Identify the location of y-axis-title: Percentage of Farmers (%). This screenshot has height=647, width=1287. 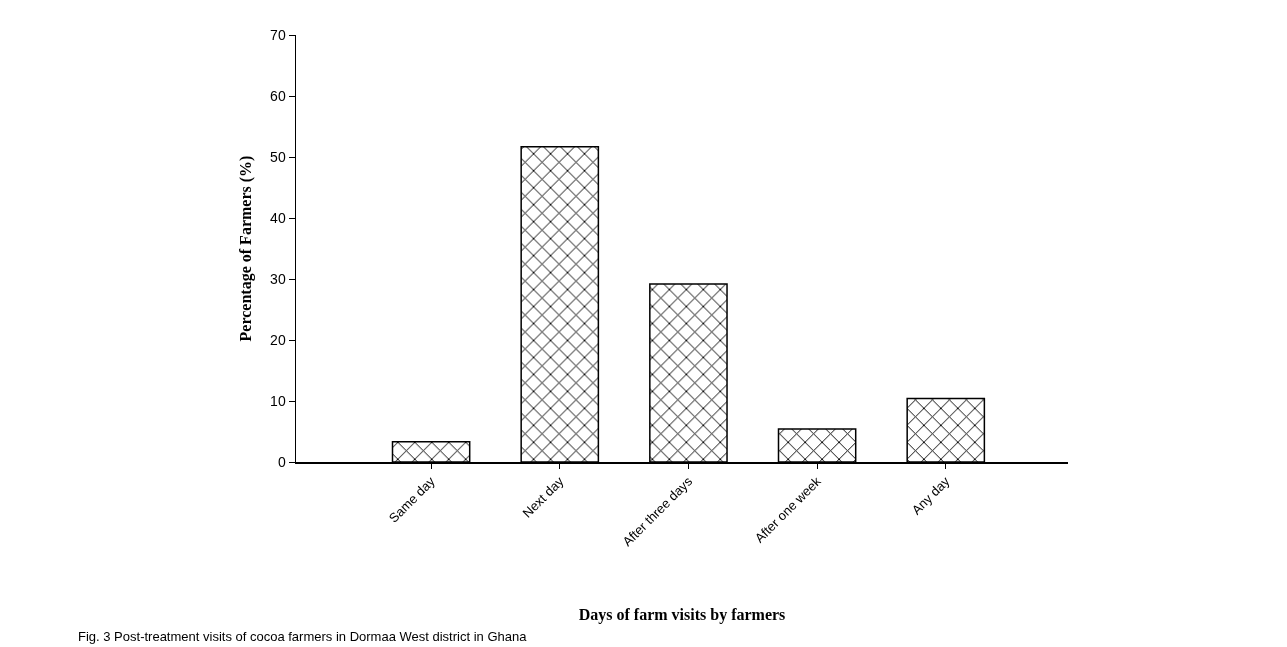
(246, 248).